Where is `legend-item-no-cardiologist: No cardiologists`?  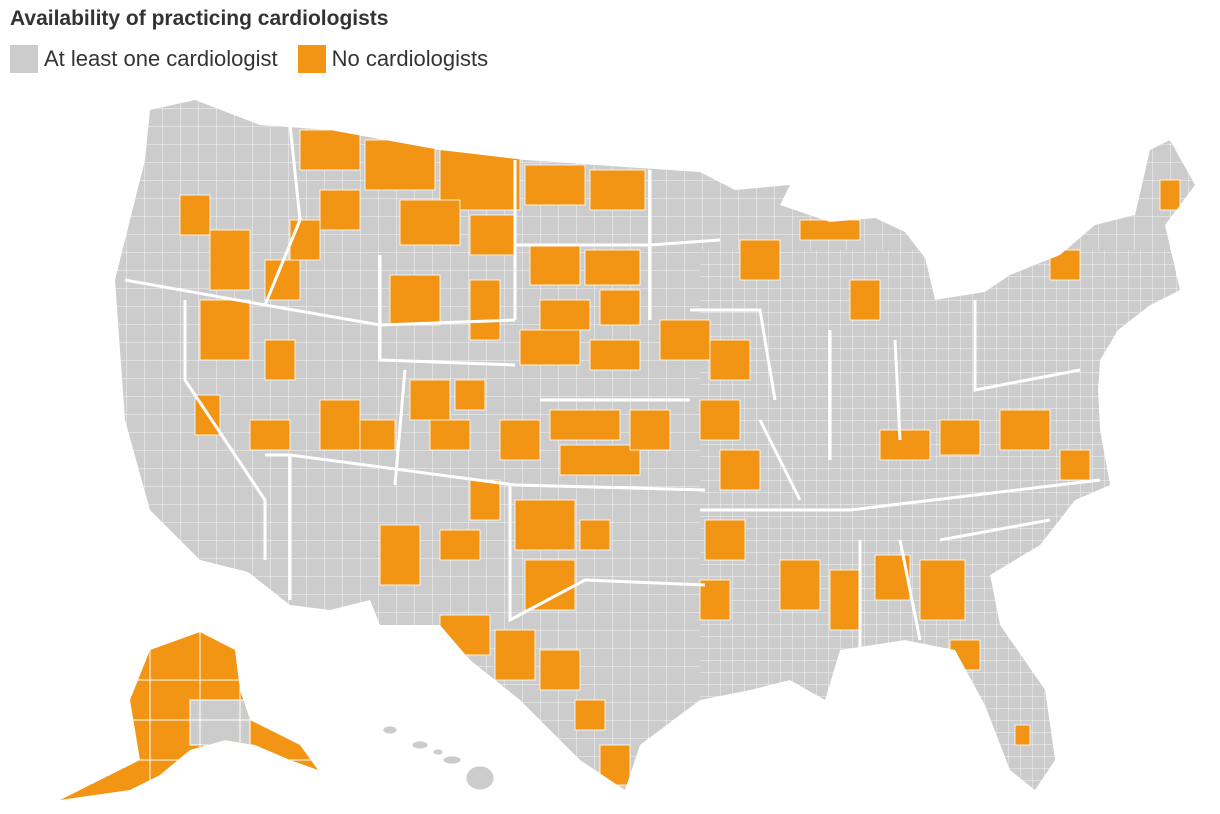
legend-item-no-cardiologist: No cardiologists is located at coordinates (393, 59).